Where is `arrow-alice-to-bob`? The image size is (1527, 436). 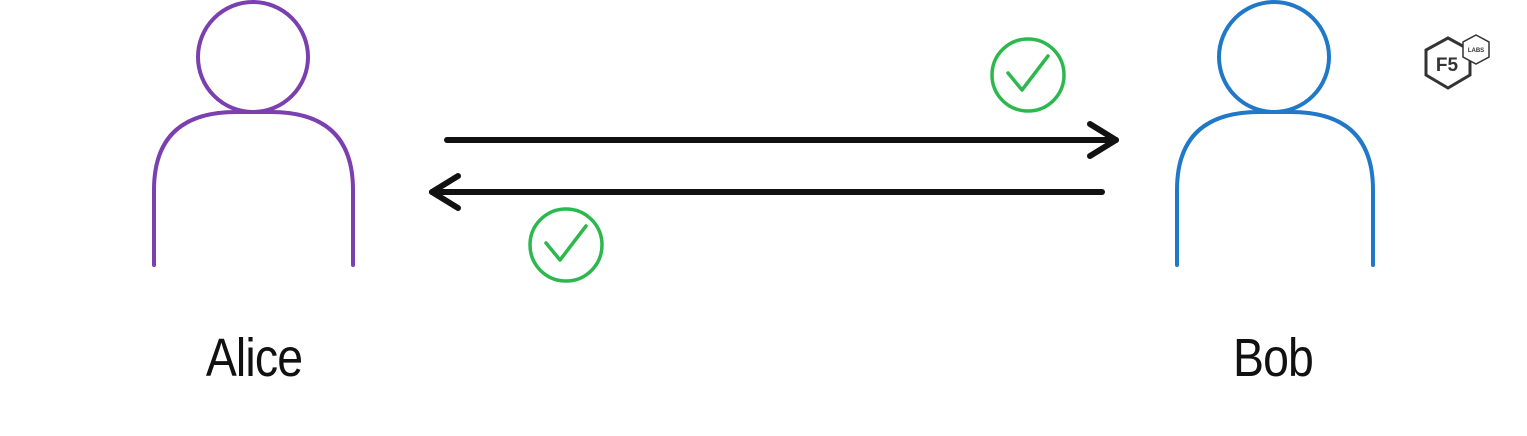
arrow-alice-to-bob is located at coordinates (781, 140).